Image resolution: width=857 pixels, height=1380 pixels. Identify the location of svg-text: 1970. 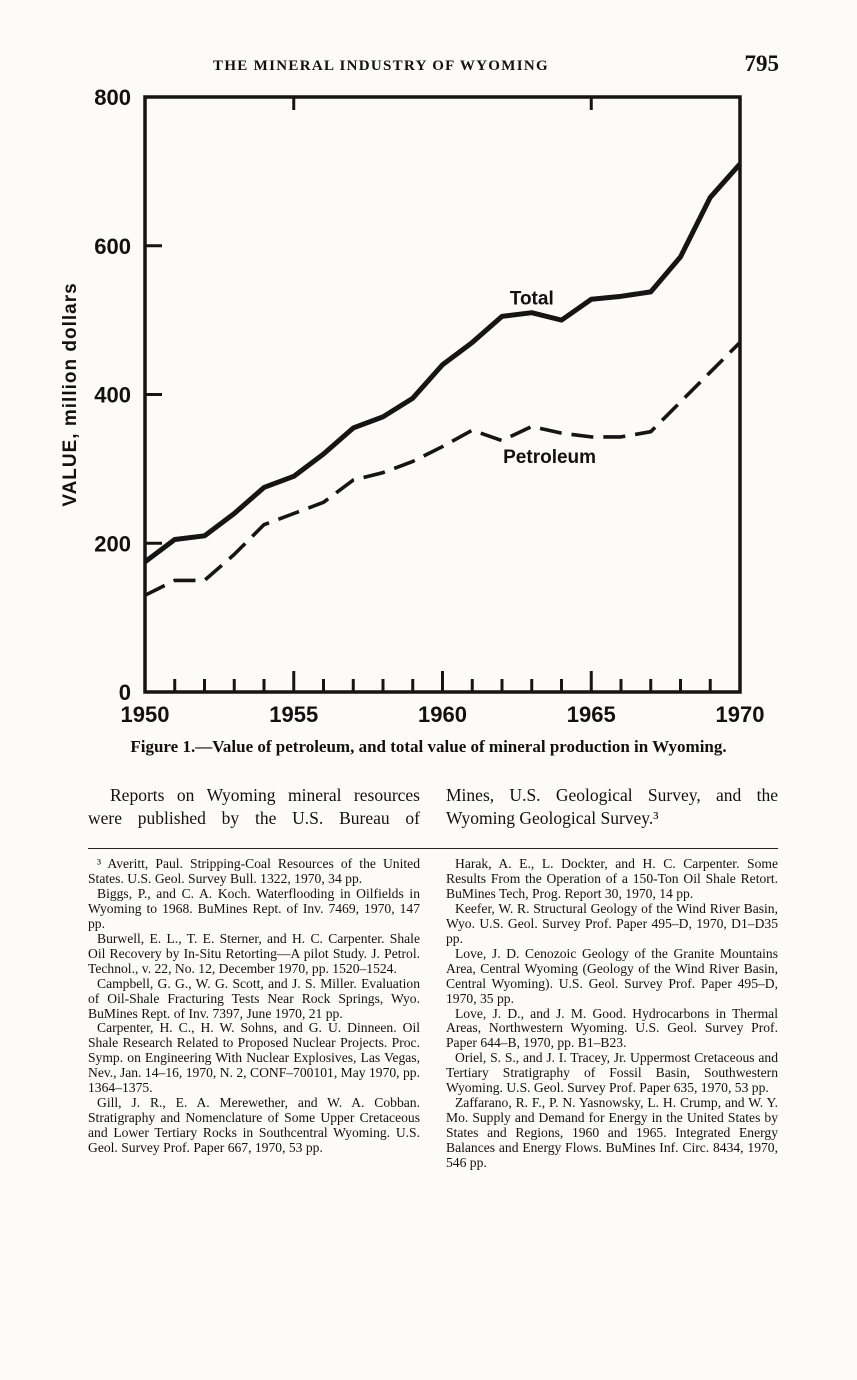
(740, 714).